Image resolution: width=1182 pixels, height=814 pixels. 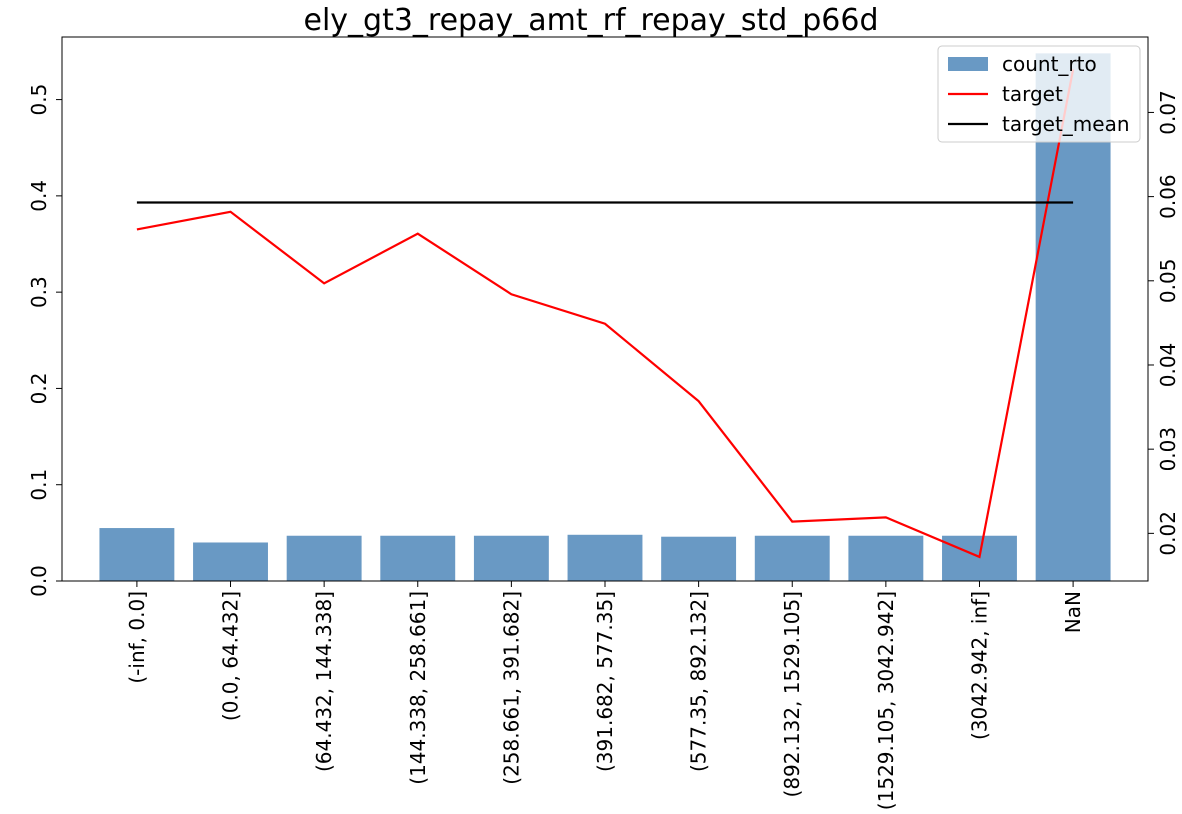 I want to click on x-tick-label-3: (144.338, 258.661], so click(x=418, y=688).